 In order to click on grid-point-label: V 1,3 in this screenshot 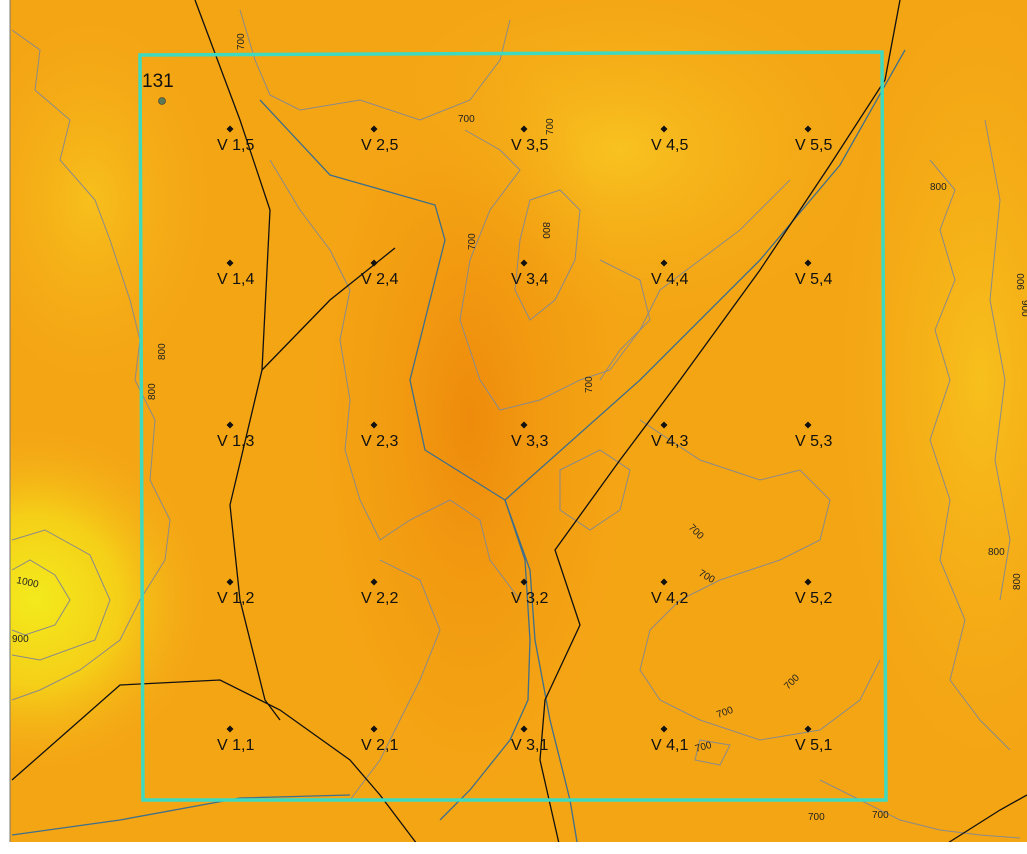, I will do `click(235, 441)`.